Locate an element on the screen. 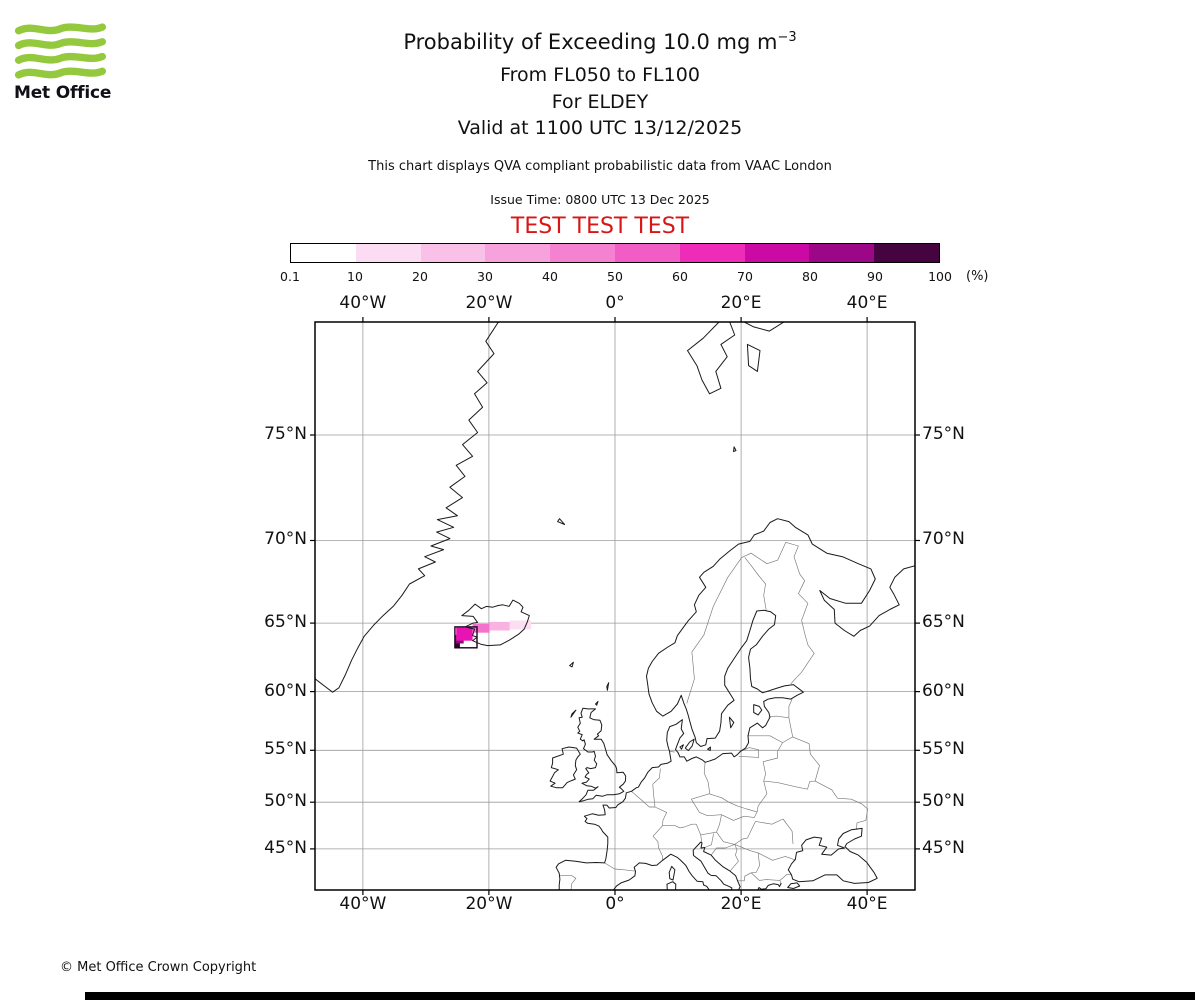 The height and width of the screenshot is (1000, 1200). lat-label-right: 55°N is located at coordinates (943, 749).